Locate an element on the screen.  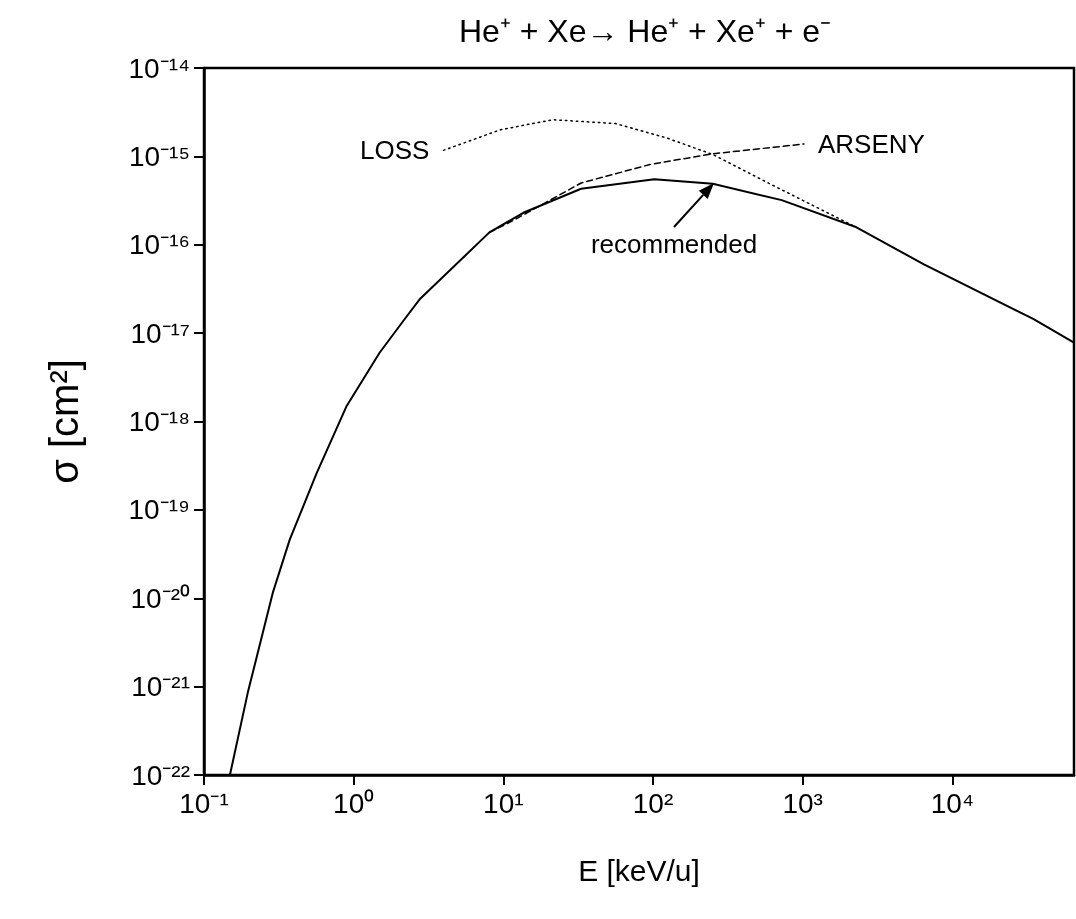
y-tick-label: 10⁻¹⁷ is located at coordinates (160, 333).